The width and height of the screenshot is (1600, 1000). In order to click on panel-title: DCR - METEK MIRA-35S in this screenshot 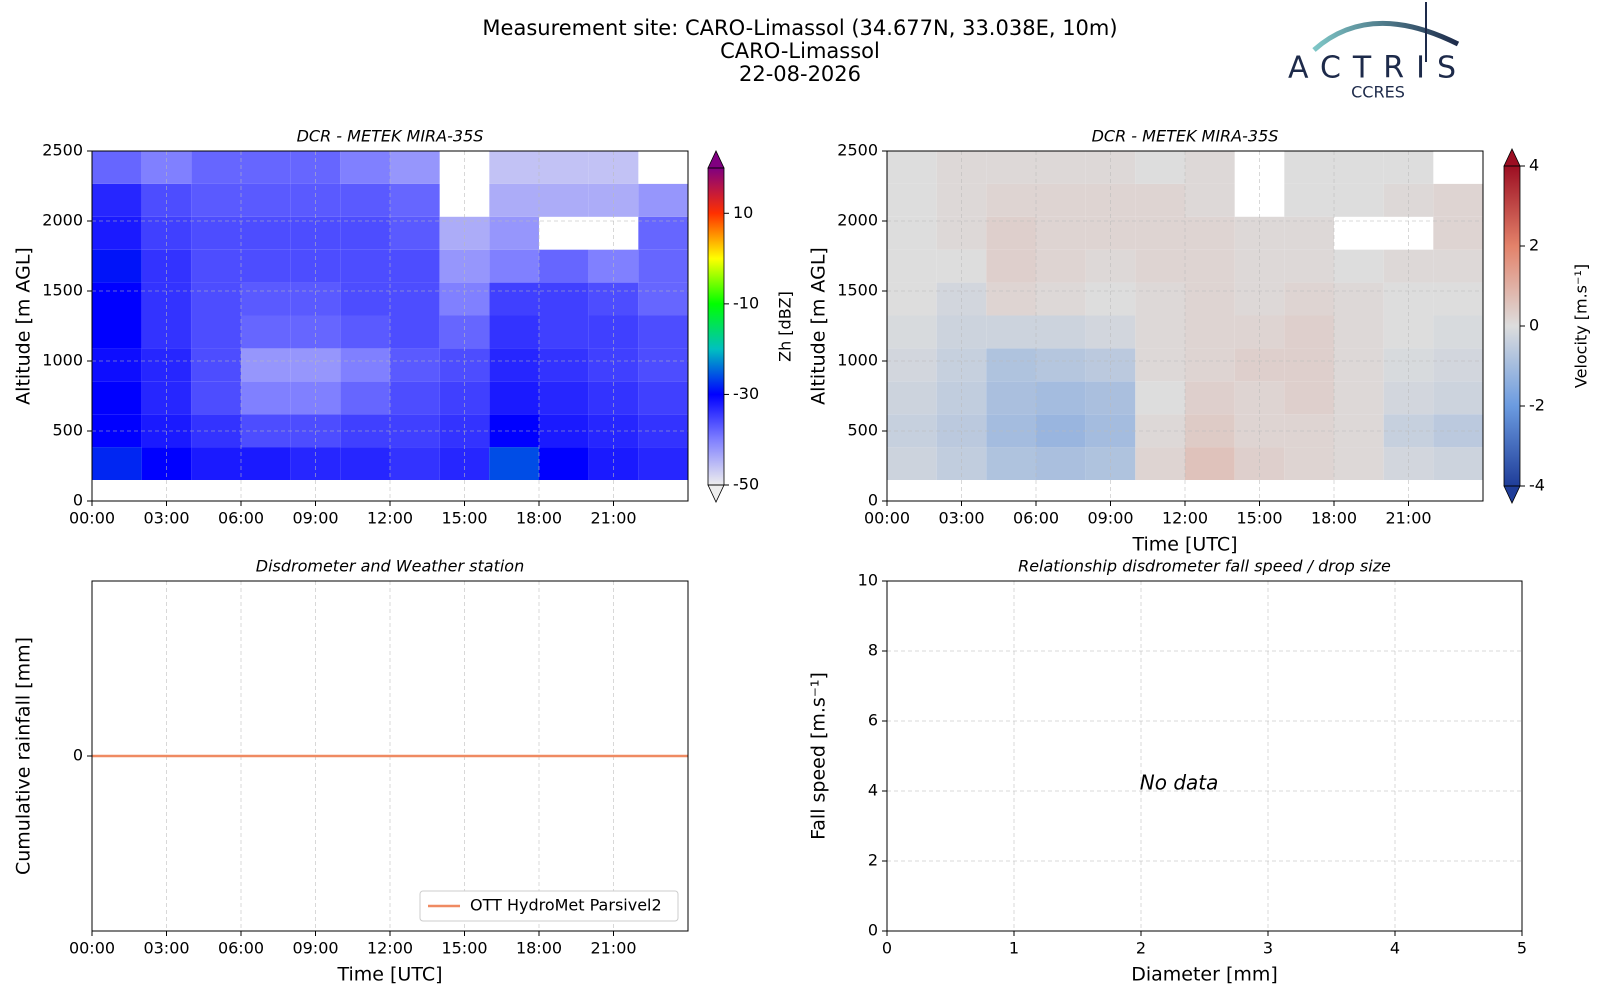, I will do `click(1185, 136)`.